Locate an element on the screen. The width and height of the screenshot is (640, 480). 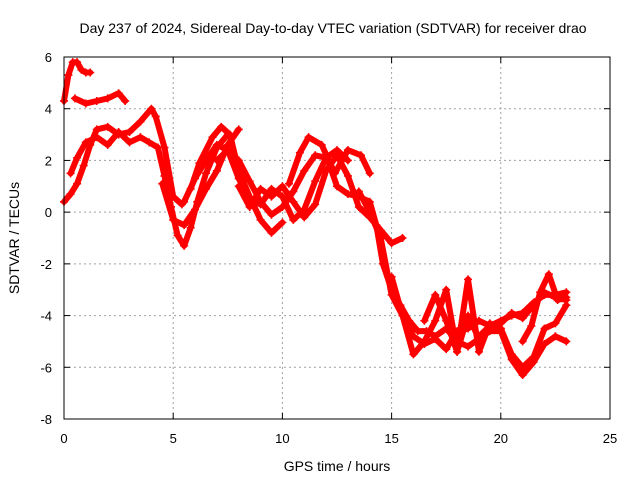
y-tick-label: 2 is located at coordinates (48, 160).